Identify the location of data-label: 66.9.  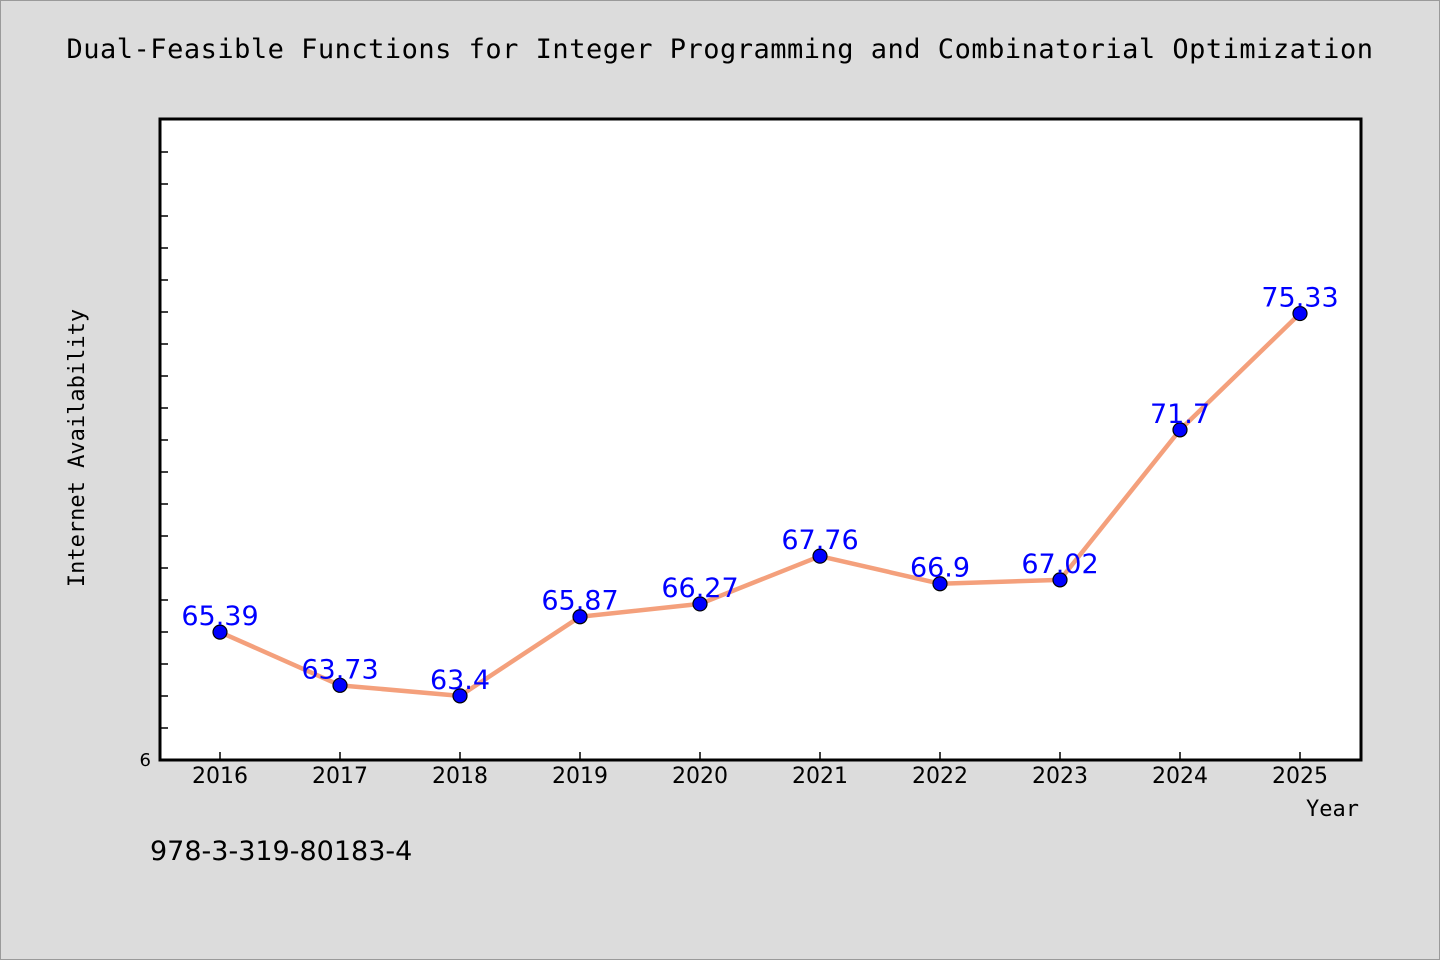
(940, 568).